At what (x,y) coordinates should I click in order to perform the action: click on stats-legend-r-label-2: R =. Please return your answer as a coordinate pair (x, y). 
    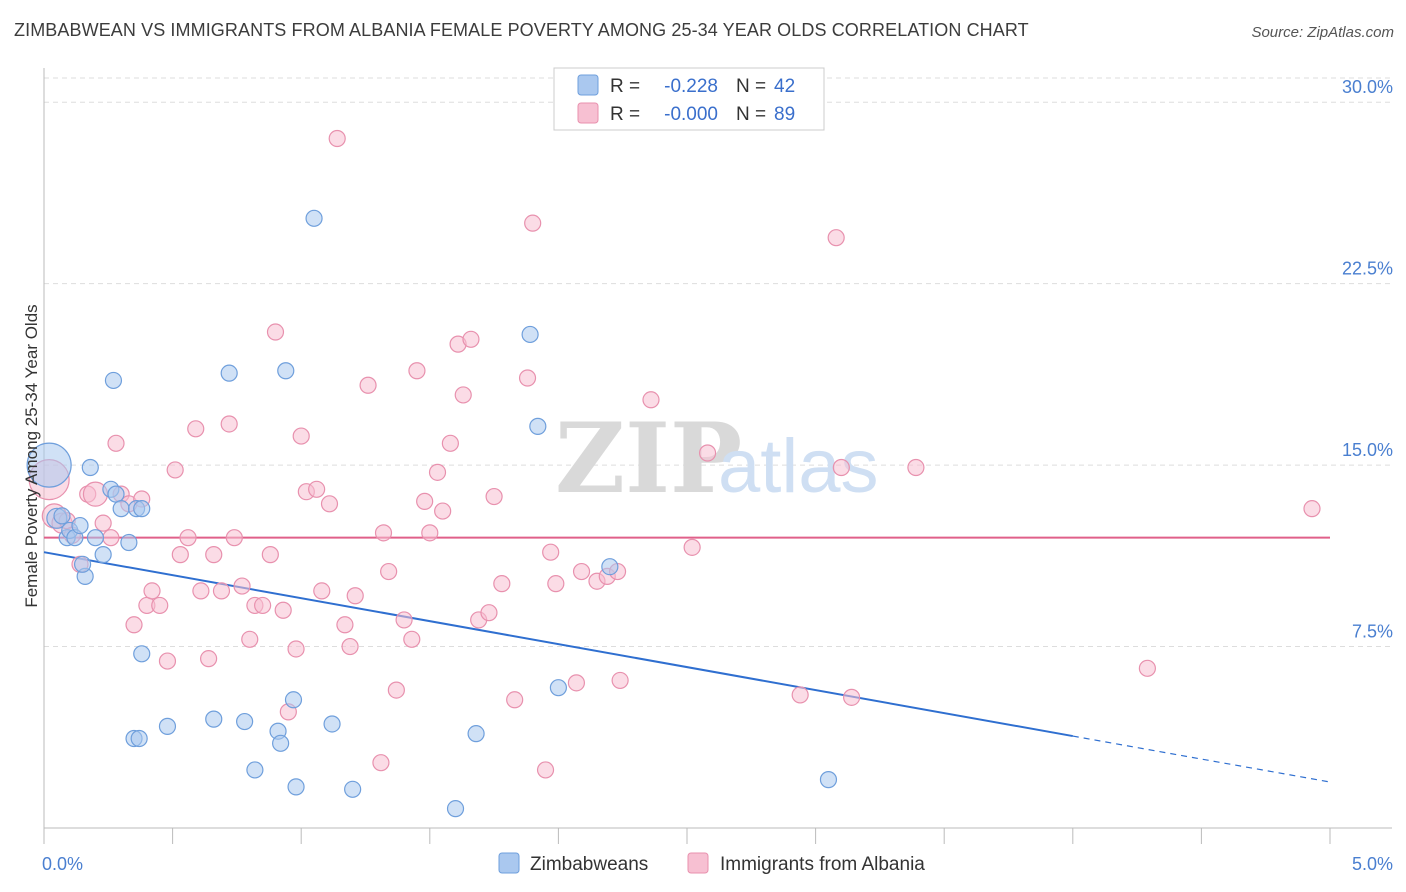
    Looking at the image, I should click on (625, 114).